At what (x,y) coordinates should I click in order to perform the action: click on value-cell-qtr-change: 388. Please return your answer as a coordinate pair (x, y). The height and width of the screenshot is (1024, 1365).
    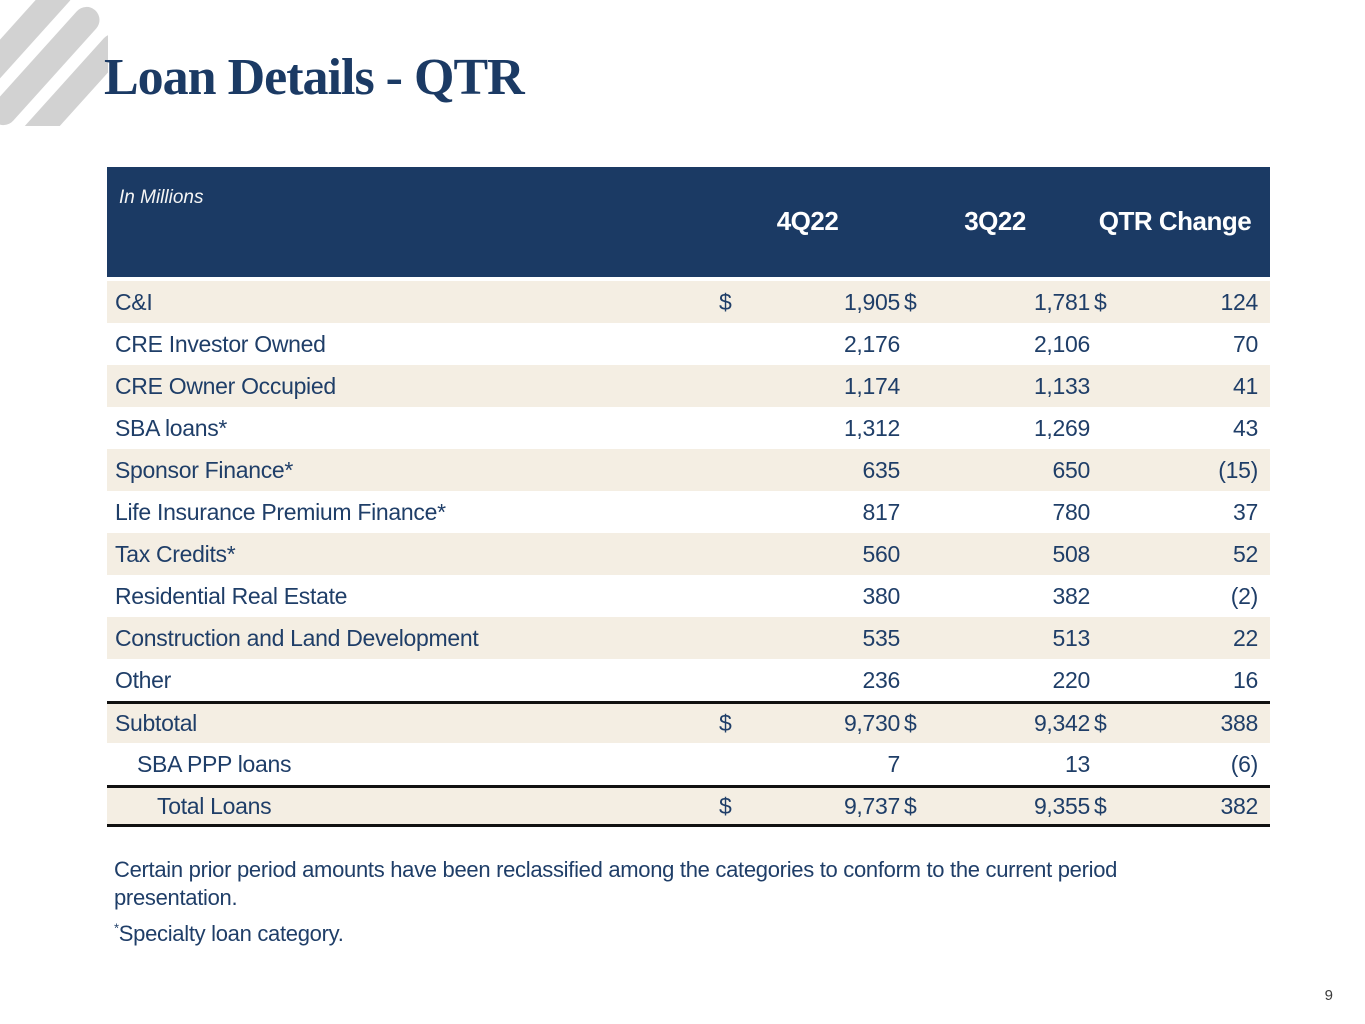
    Looking at the image, I should click on (1239, 723).